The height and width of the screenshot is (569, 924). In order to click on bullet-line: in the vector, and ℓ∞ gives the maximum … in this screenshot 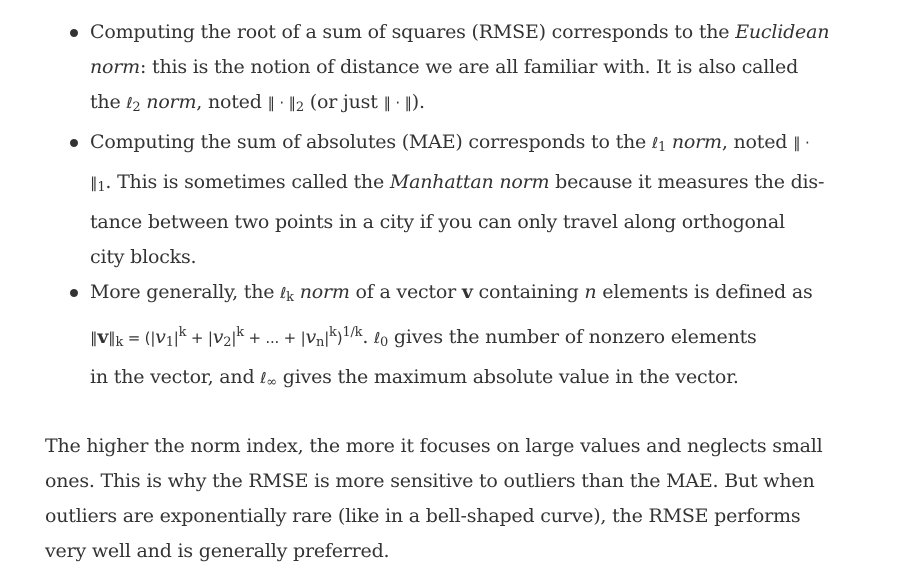, I will do `click(462, 380)`.